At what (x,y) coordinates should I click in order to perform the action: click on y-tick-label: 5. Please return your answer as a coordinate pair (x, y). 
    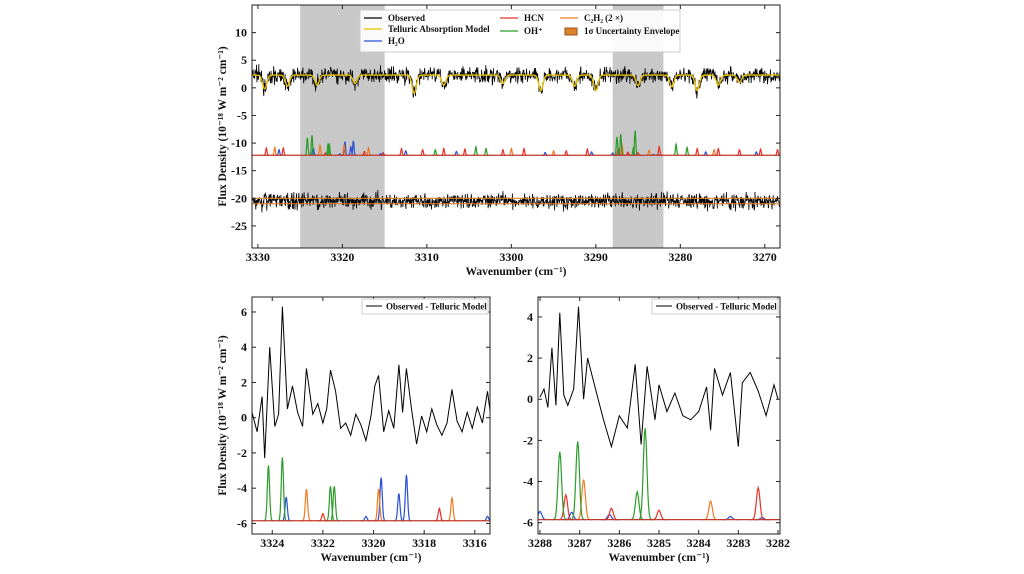
    Looking at the image, I should click on (244, 60).